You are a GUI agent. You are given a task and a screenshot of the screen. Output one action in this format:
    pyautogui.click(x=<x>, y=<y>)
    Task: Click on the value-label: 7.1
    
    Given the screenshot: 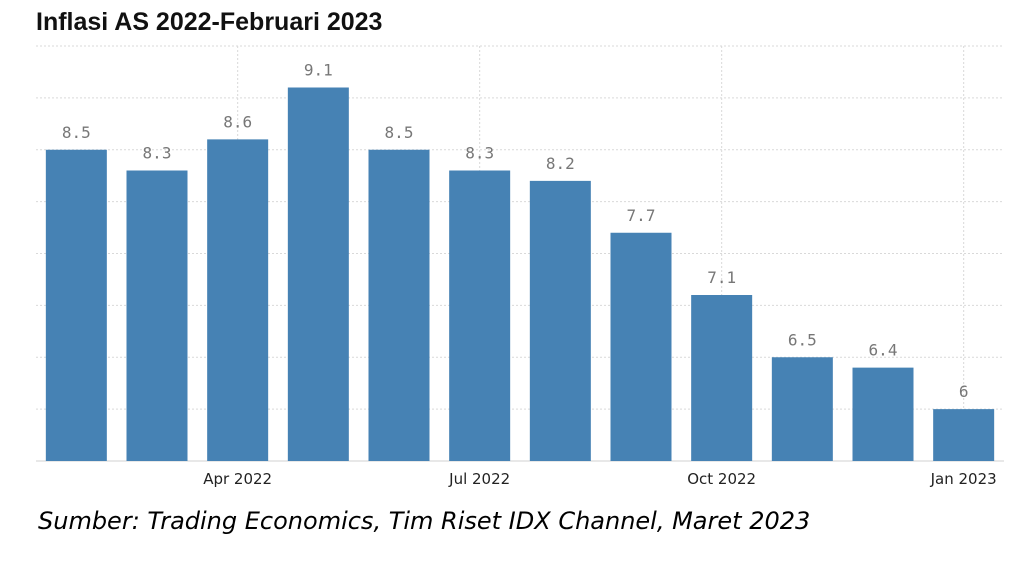 What is the action you would take?
    pyautogui.click(x=721, y=277)
    